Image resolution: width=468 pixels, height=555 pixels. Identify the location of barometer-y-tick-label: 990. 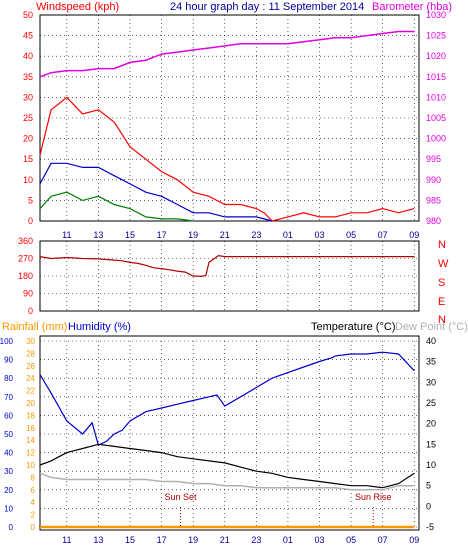
(433, 180).